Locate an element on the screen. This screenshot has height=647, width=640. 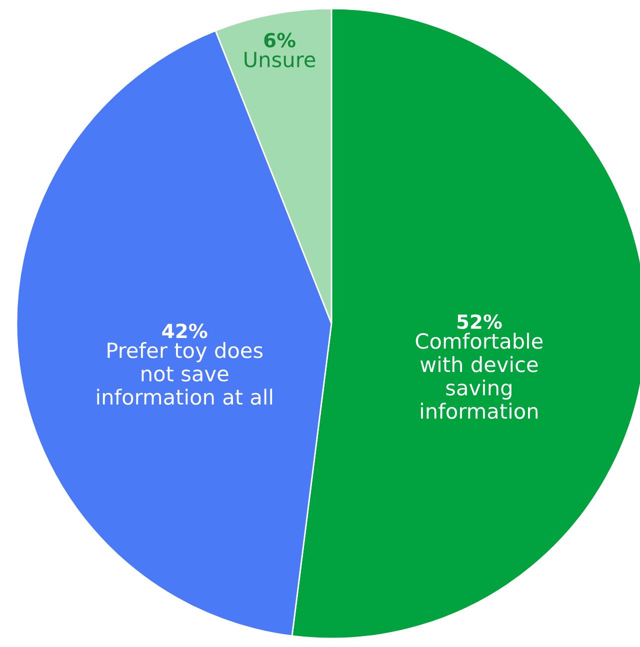
data-label: 42% is located at coordinates (185, 331).